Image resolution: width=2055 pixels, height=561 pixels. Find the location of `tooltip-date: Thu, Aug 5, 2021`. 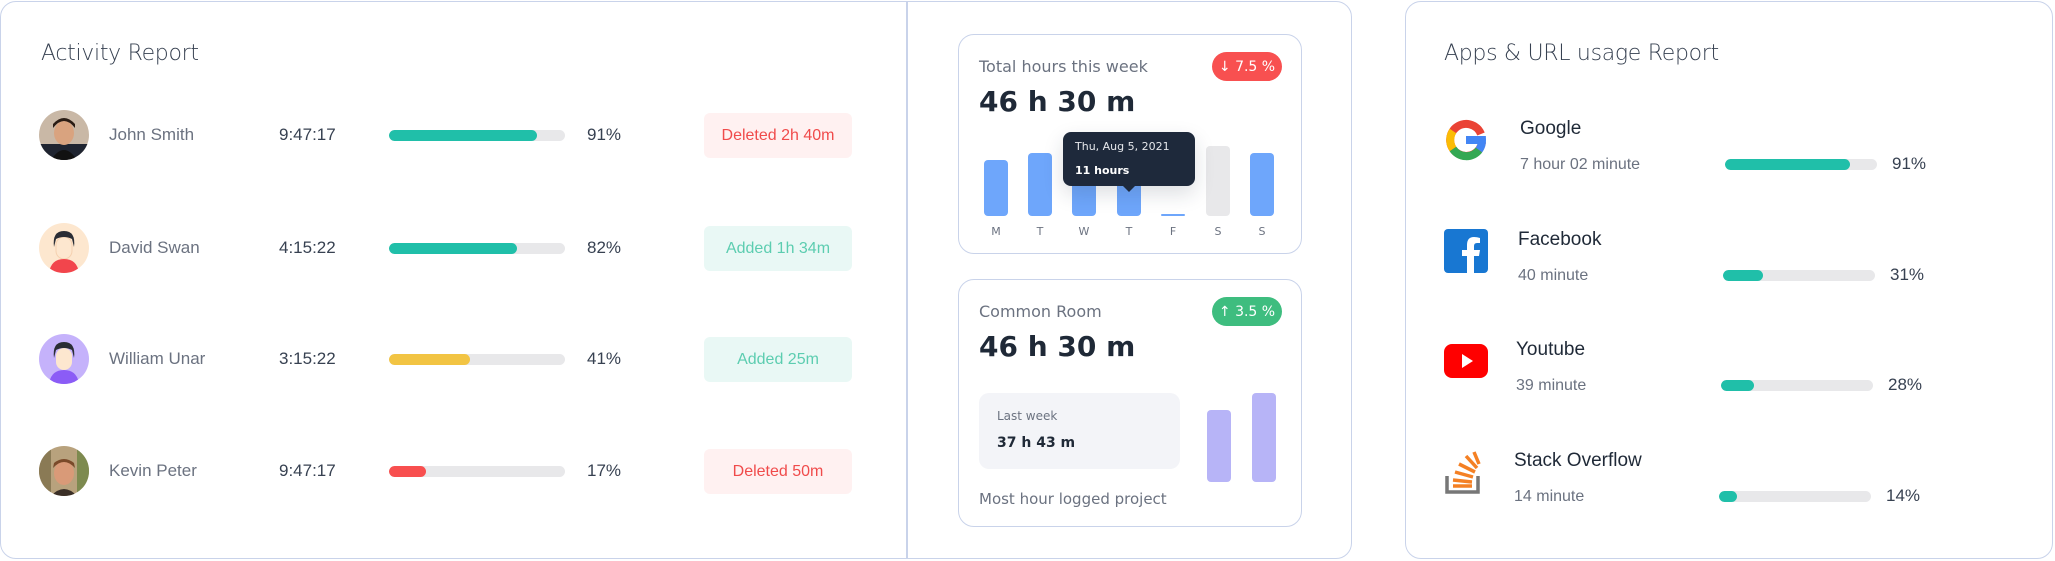

tooltip-date: Thu, Aug 5, 2021 is located at coordinates (1122, 146).